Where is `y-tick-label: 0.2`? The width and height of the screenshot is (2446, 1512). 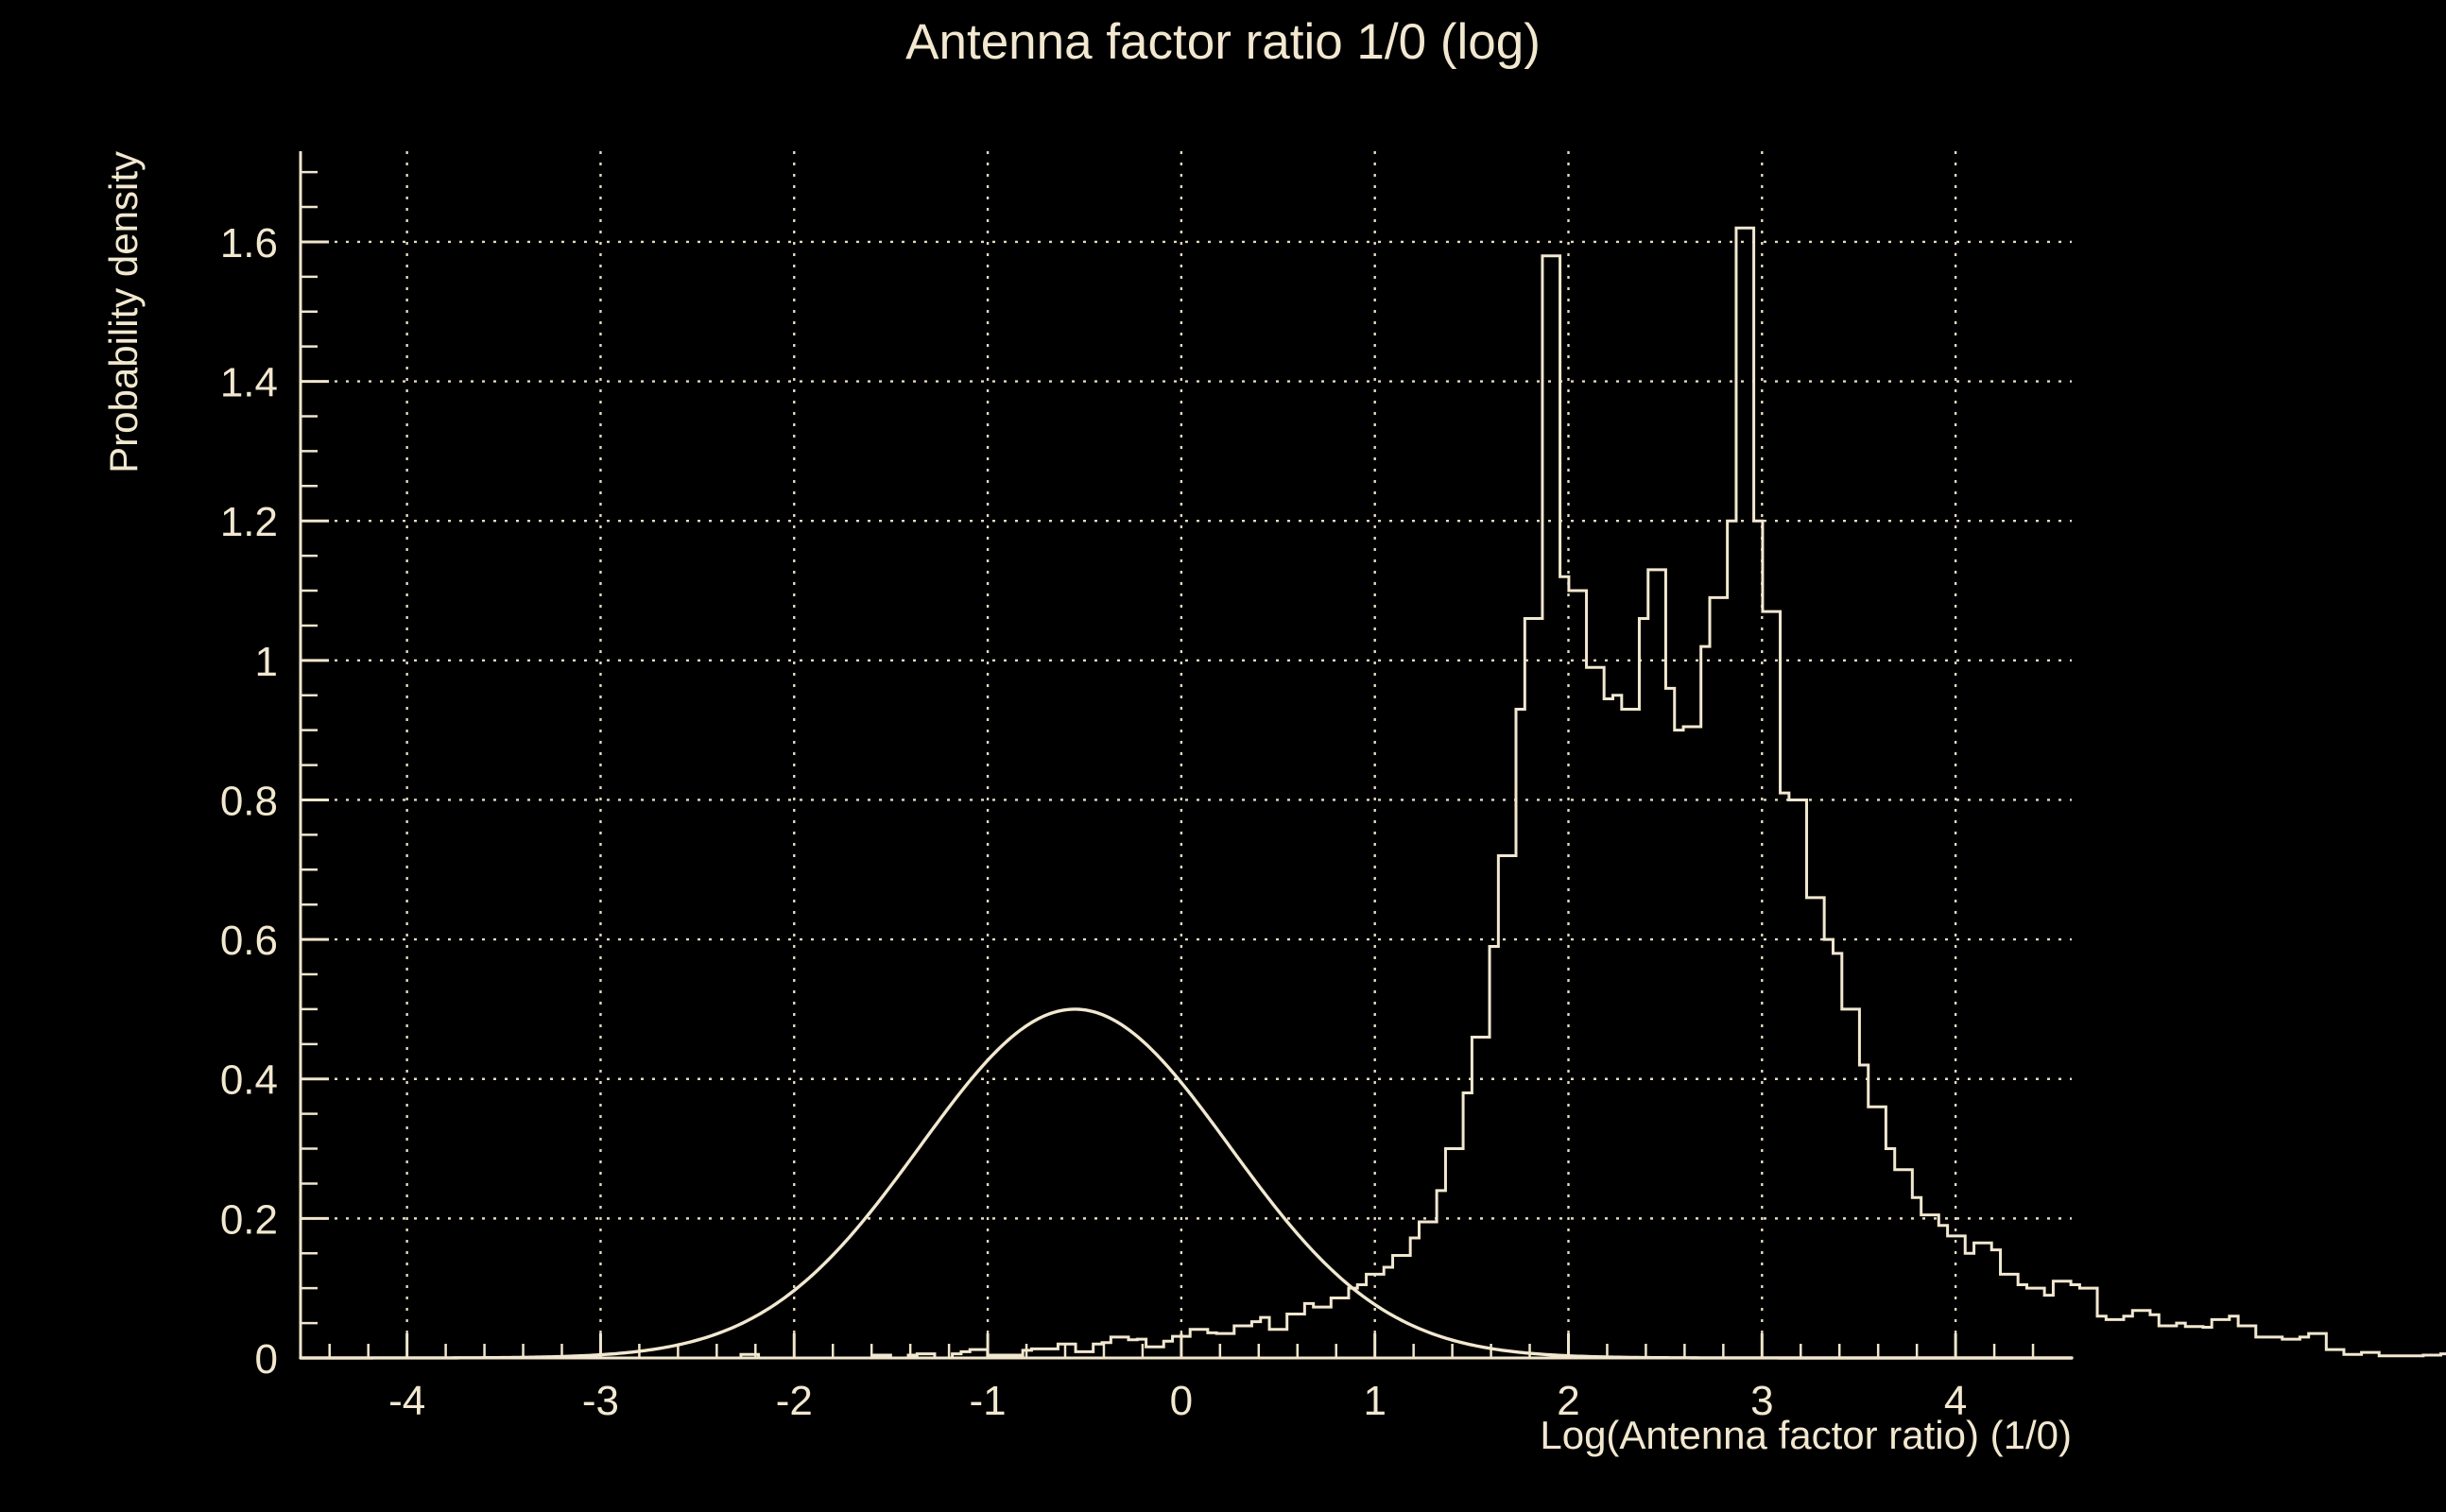
y-tick-label: 0.2 is located at coordinates (249, 1219).